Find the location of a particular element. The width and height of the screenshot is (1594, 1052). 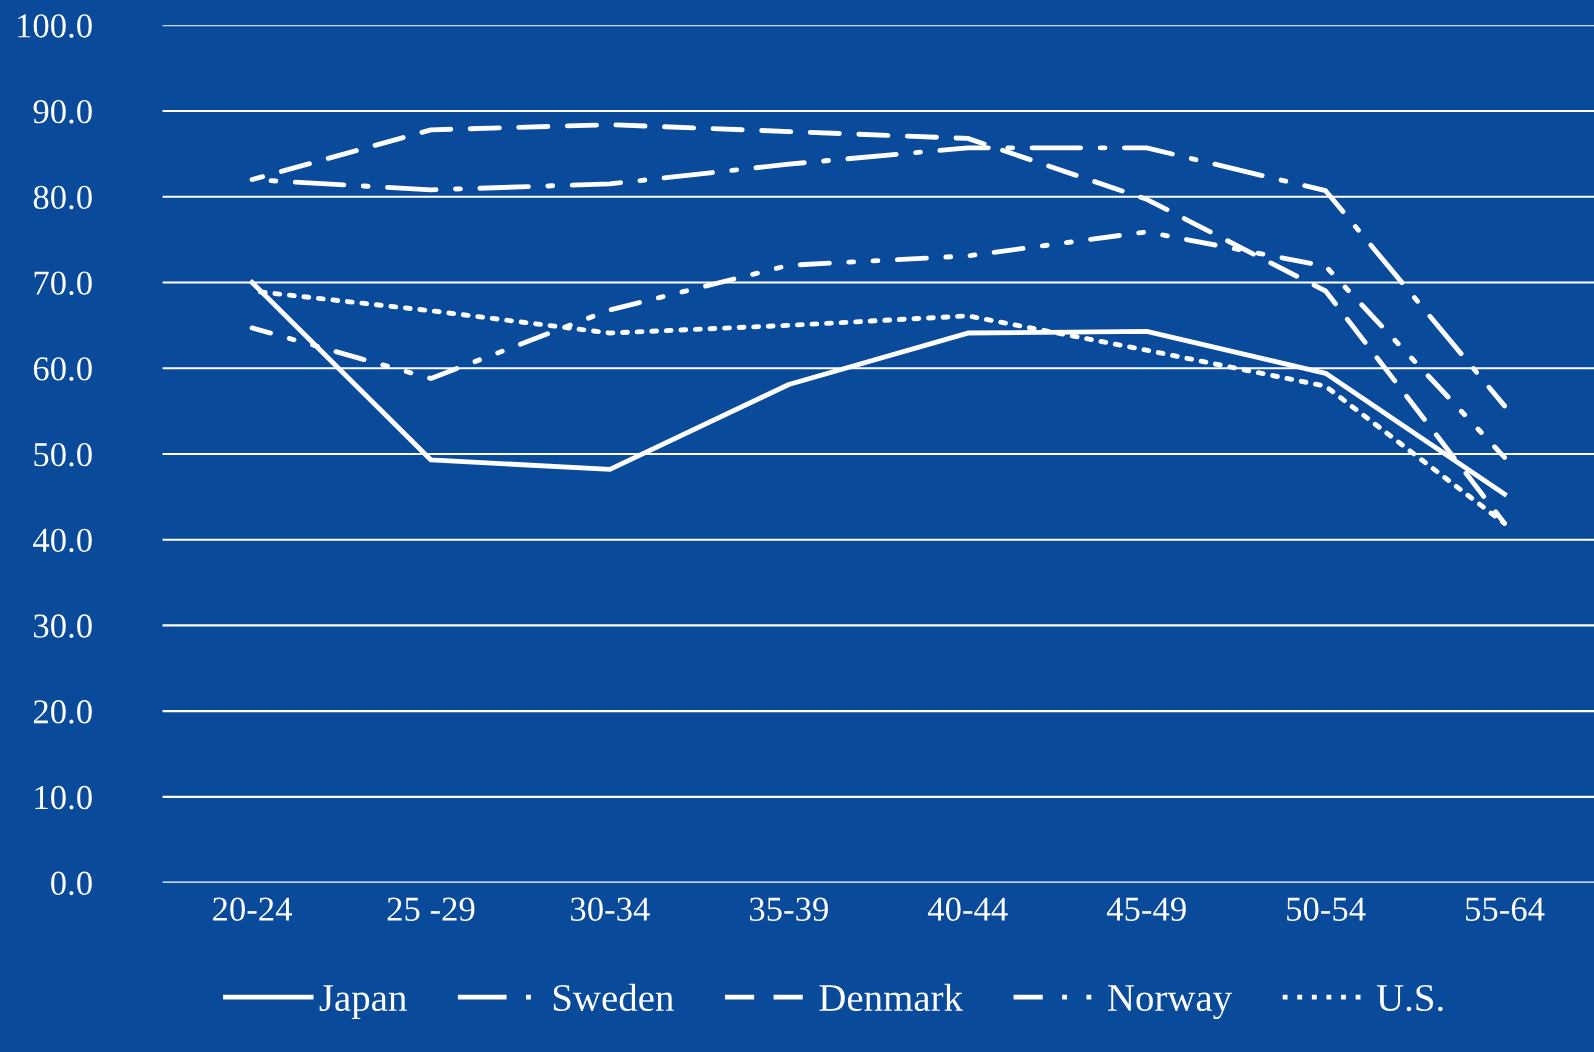

y-tick-label: 40.0 is located at coordinates (62, 540).